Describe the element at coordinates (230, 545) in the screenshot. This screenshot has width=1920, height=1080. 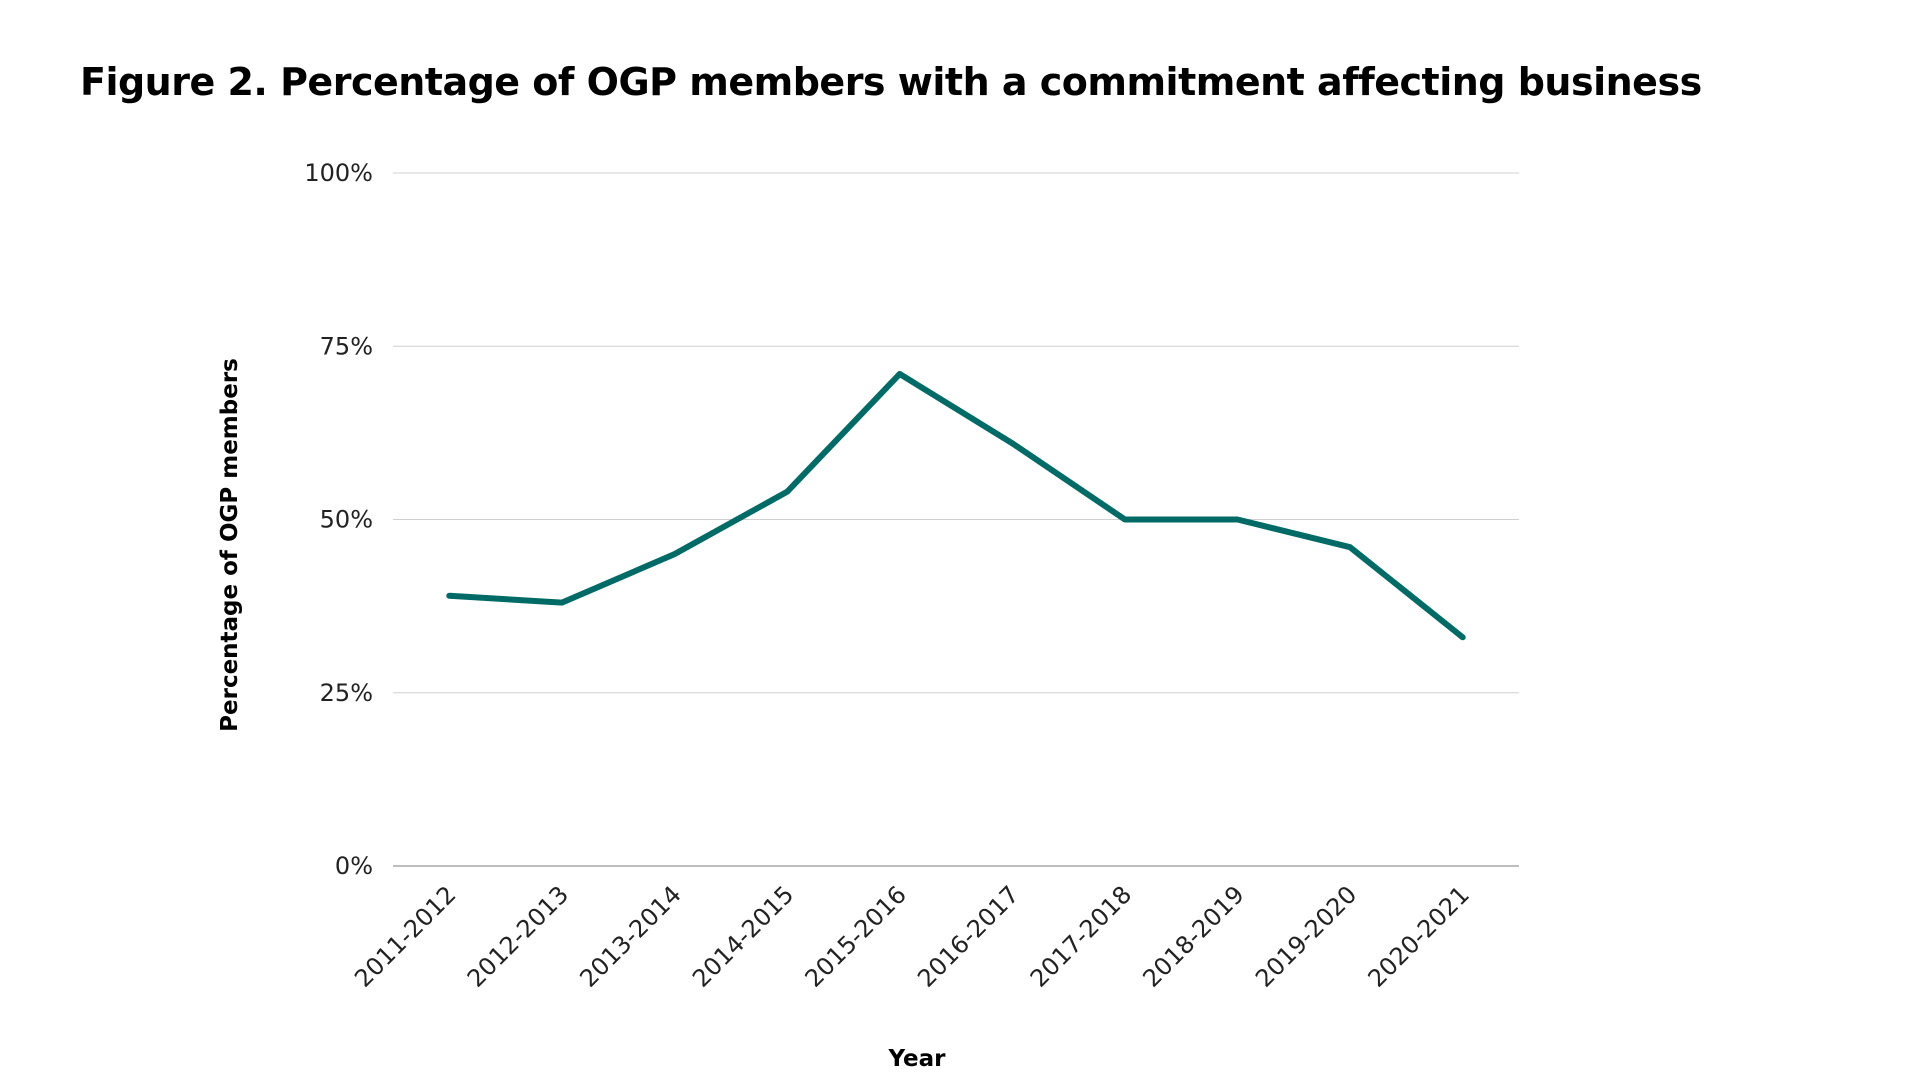
I see `y-axis-label: Percentage of OGP members` at that location.